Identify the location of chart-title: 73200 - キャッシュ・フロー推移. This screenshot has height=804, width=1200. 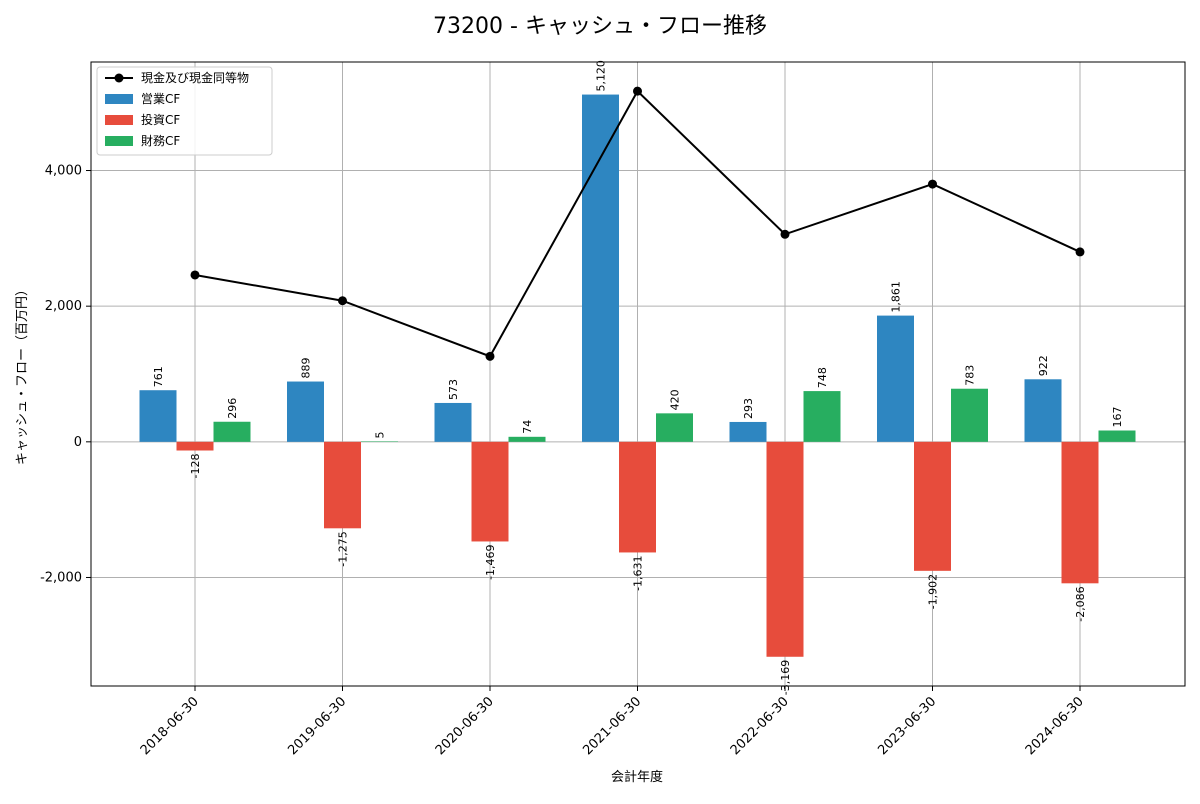
(600, 26).